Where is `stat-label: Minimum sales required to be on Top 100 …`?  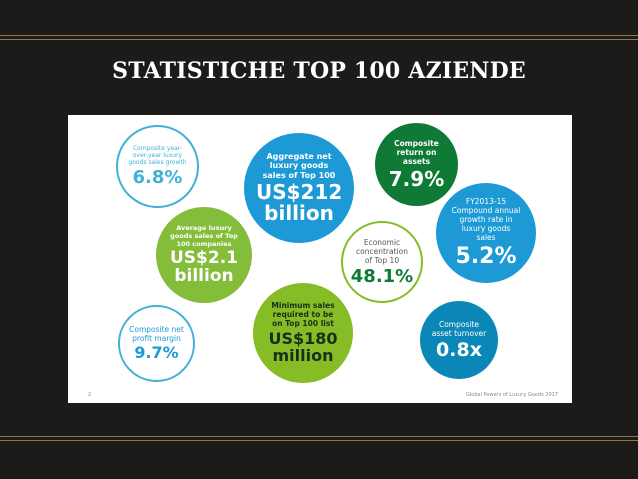 stat-label: Minimum sales required to be on Top 100 … is located at coordinates (303, 315).